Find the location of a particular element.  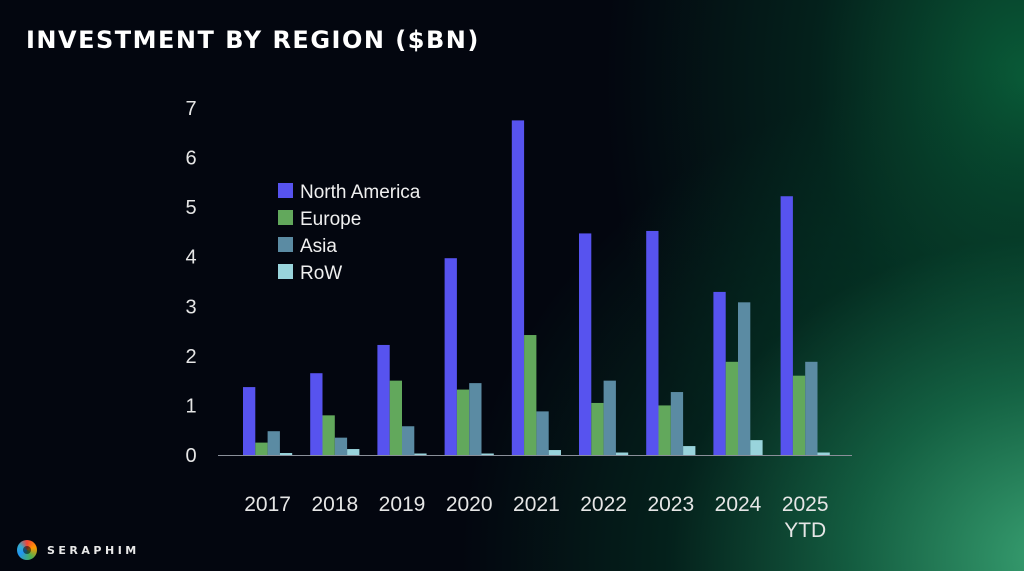

y-tick-label: 3 is located at coordinates (190, 307).